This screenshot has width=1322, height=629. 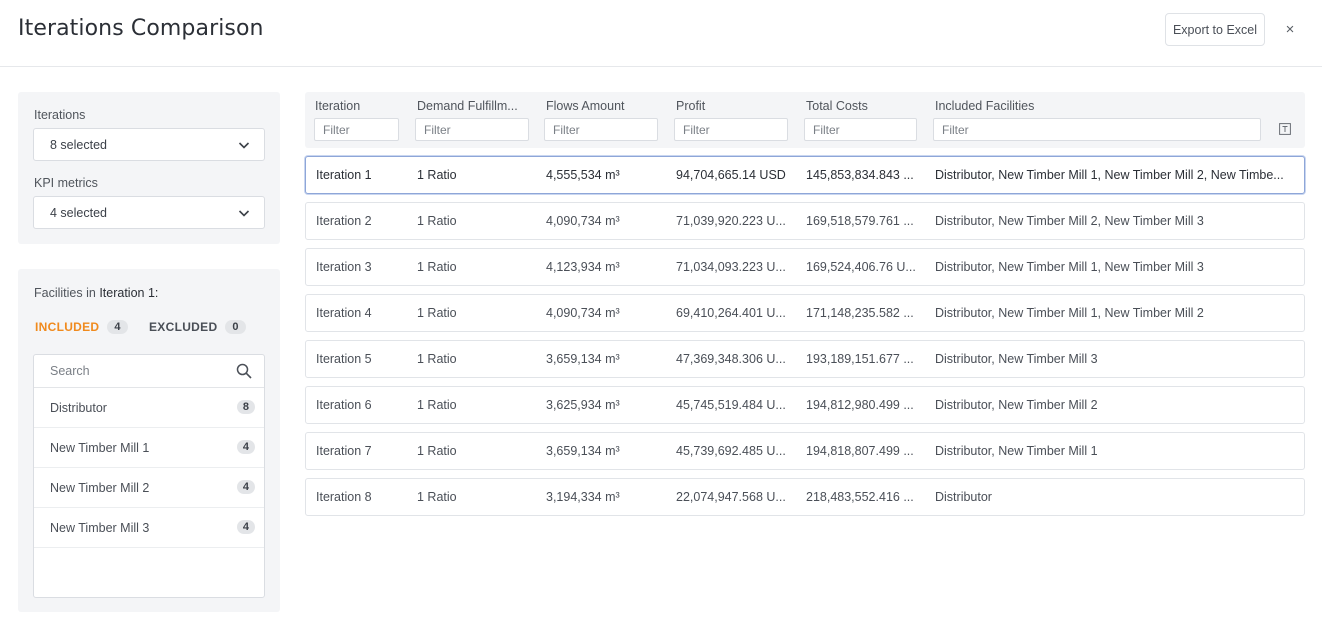 What do you see at coordinates (235, 327) in the screenshot?
I see `tab-excluded-count: 0` at bounding box center [235, 327].